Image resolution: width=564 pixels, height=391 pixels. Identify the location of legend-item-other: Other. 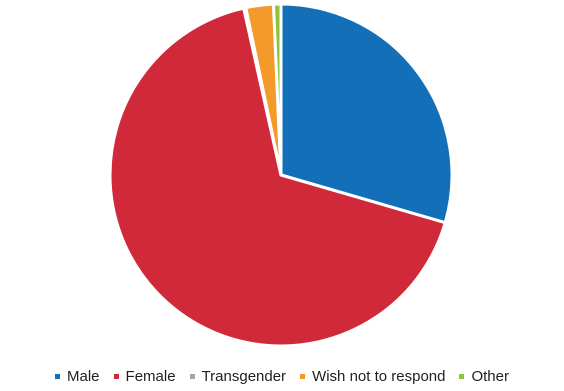
(484, 376).